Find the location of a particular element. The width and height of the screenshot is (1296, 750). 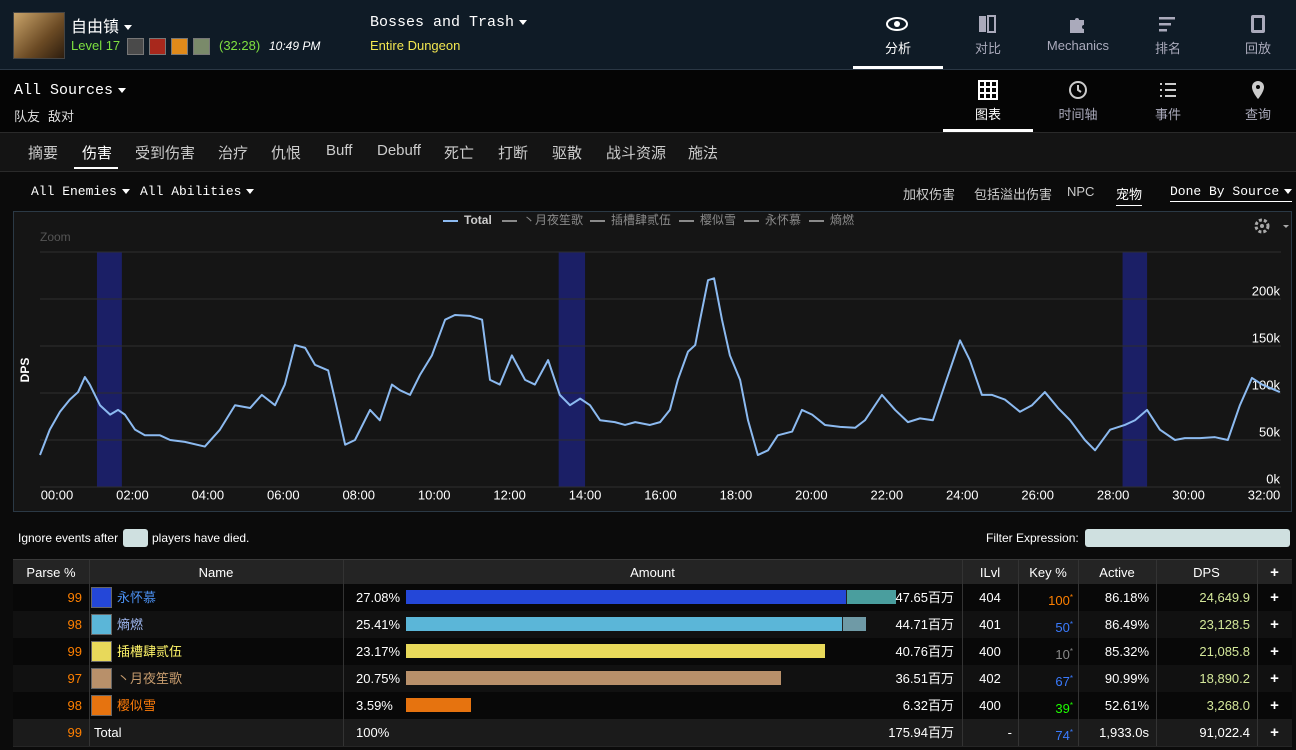

view-item: 查询 is located at coordinates (1257, 114).